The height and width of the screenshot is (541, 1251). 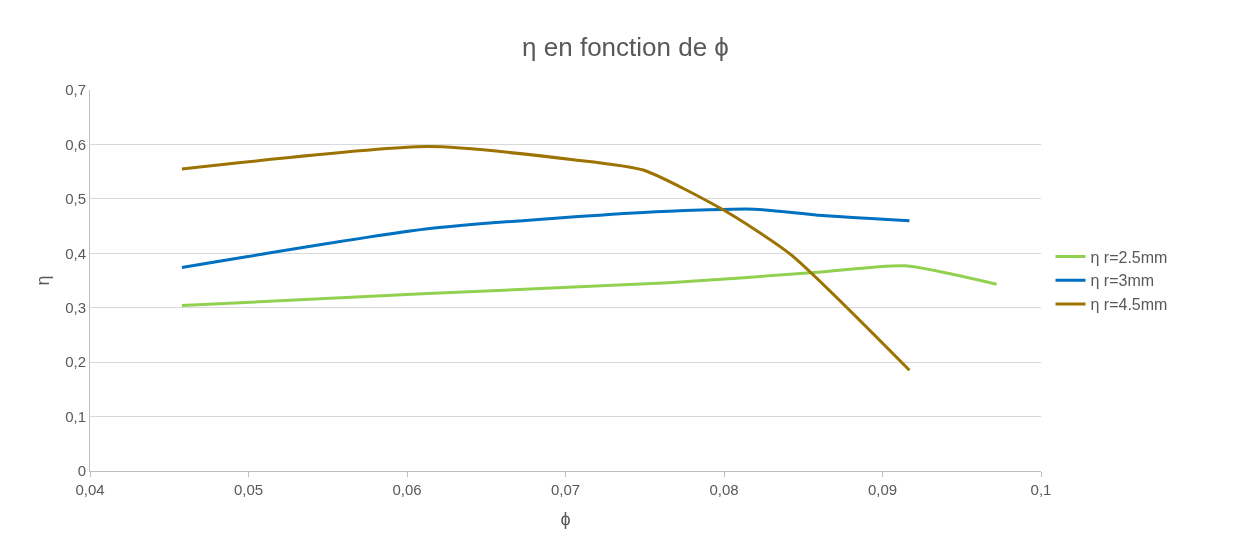 I want to click on y-tick-label: 0,6, so click(x=75, y=144).